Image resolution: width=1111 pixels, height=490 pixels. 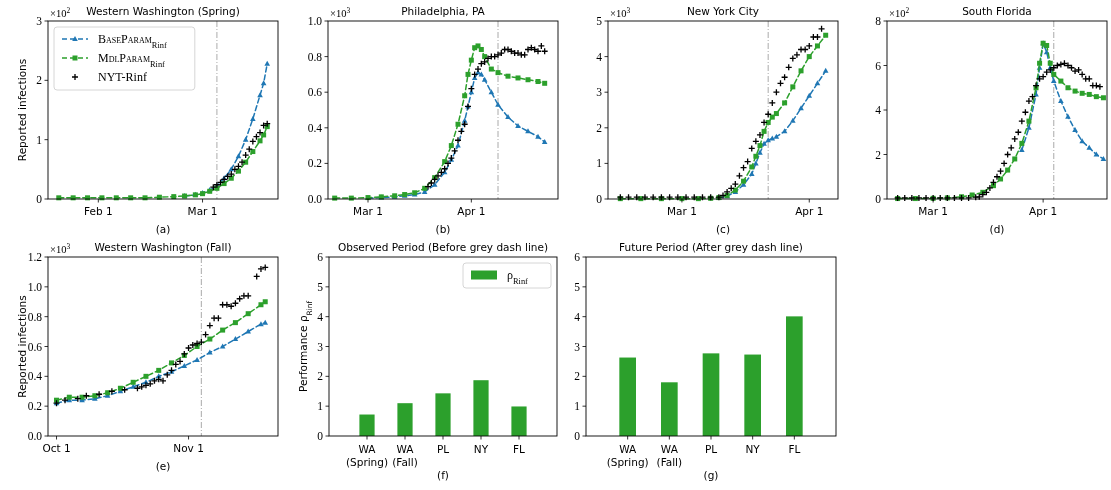 What do you see at coordinates (443, 475) in the screenshot?
I see `x-axis-title: (f)` at bounding box center [443, 475].